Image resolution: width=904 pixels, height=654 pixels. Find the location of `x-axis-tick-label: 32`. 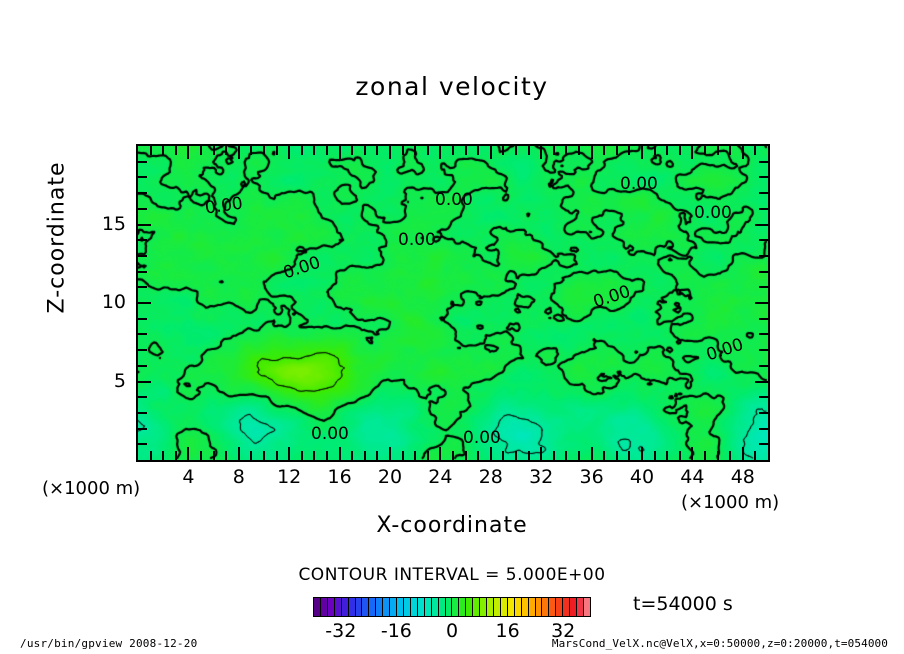

x-axis-tick-label: 32 is located at coordinates (541, 477).